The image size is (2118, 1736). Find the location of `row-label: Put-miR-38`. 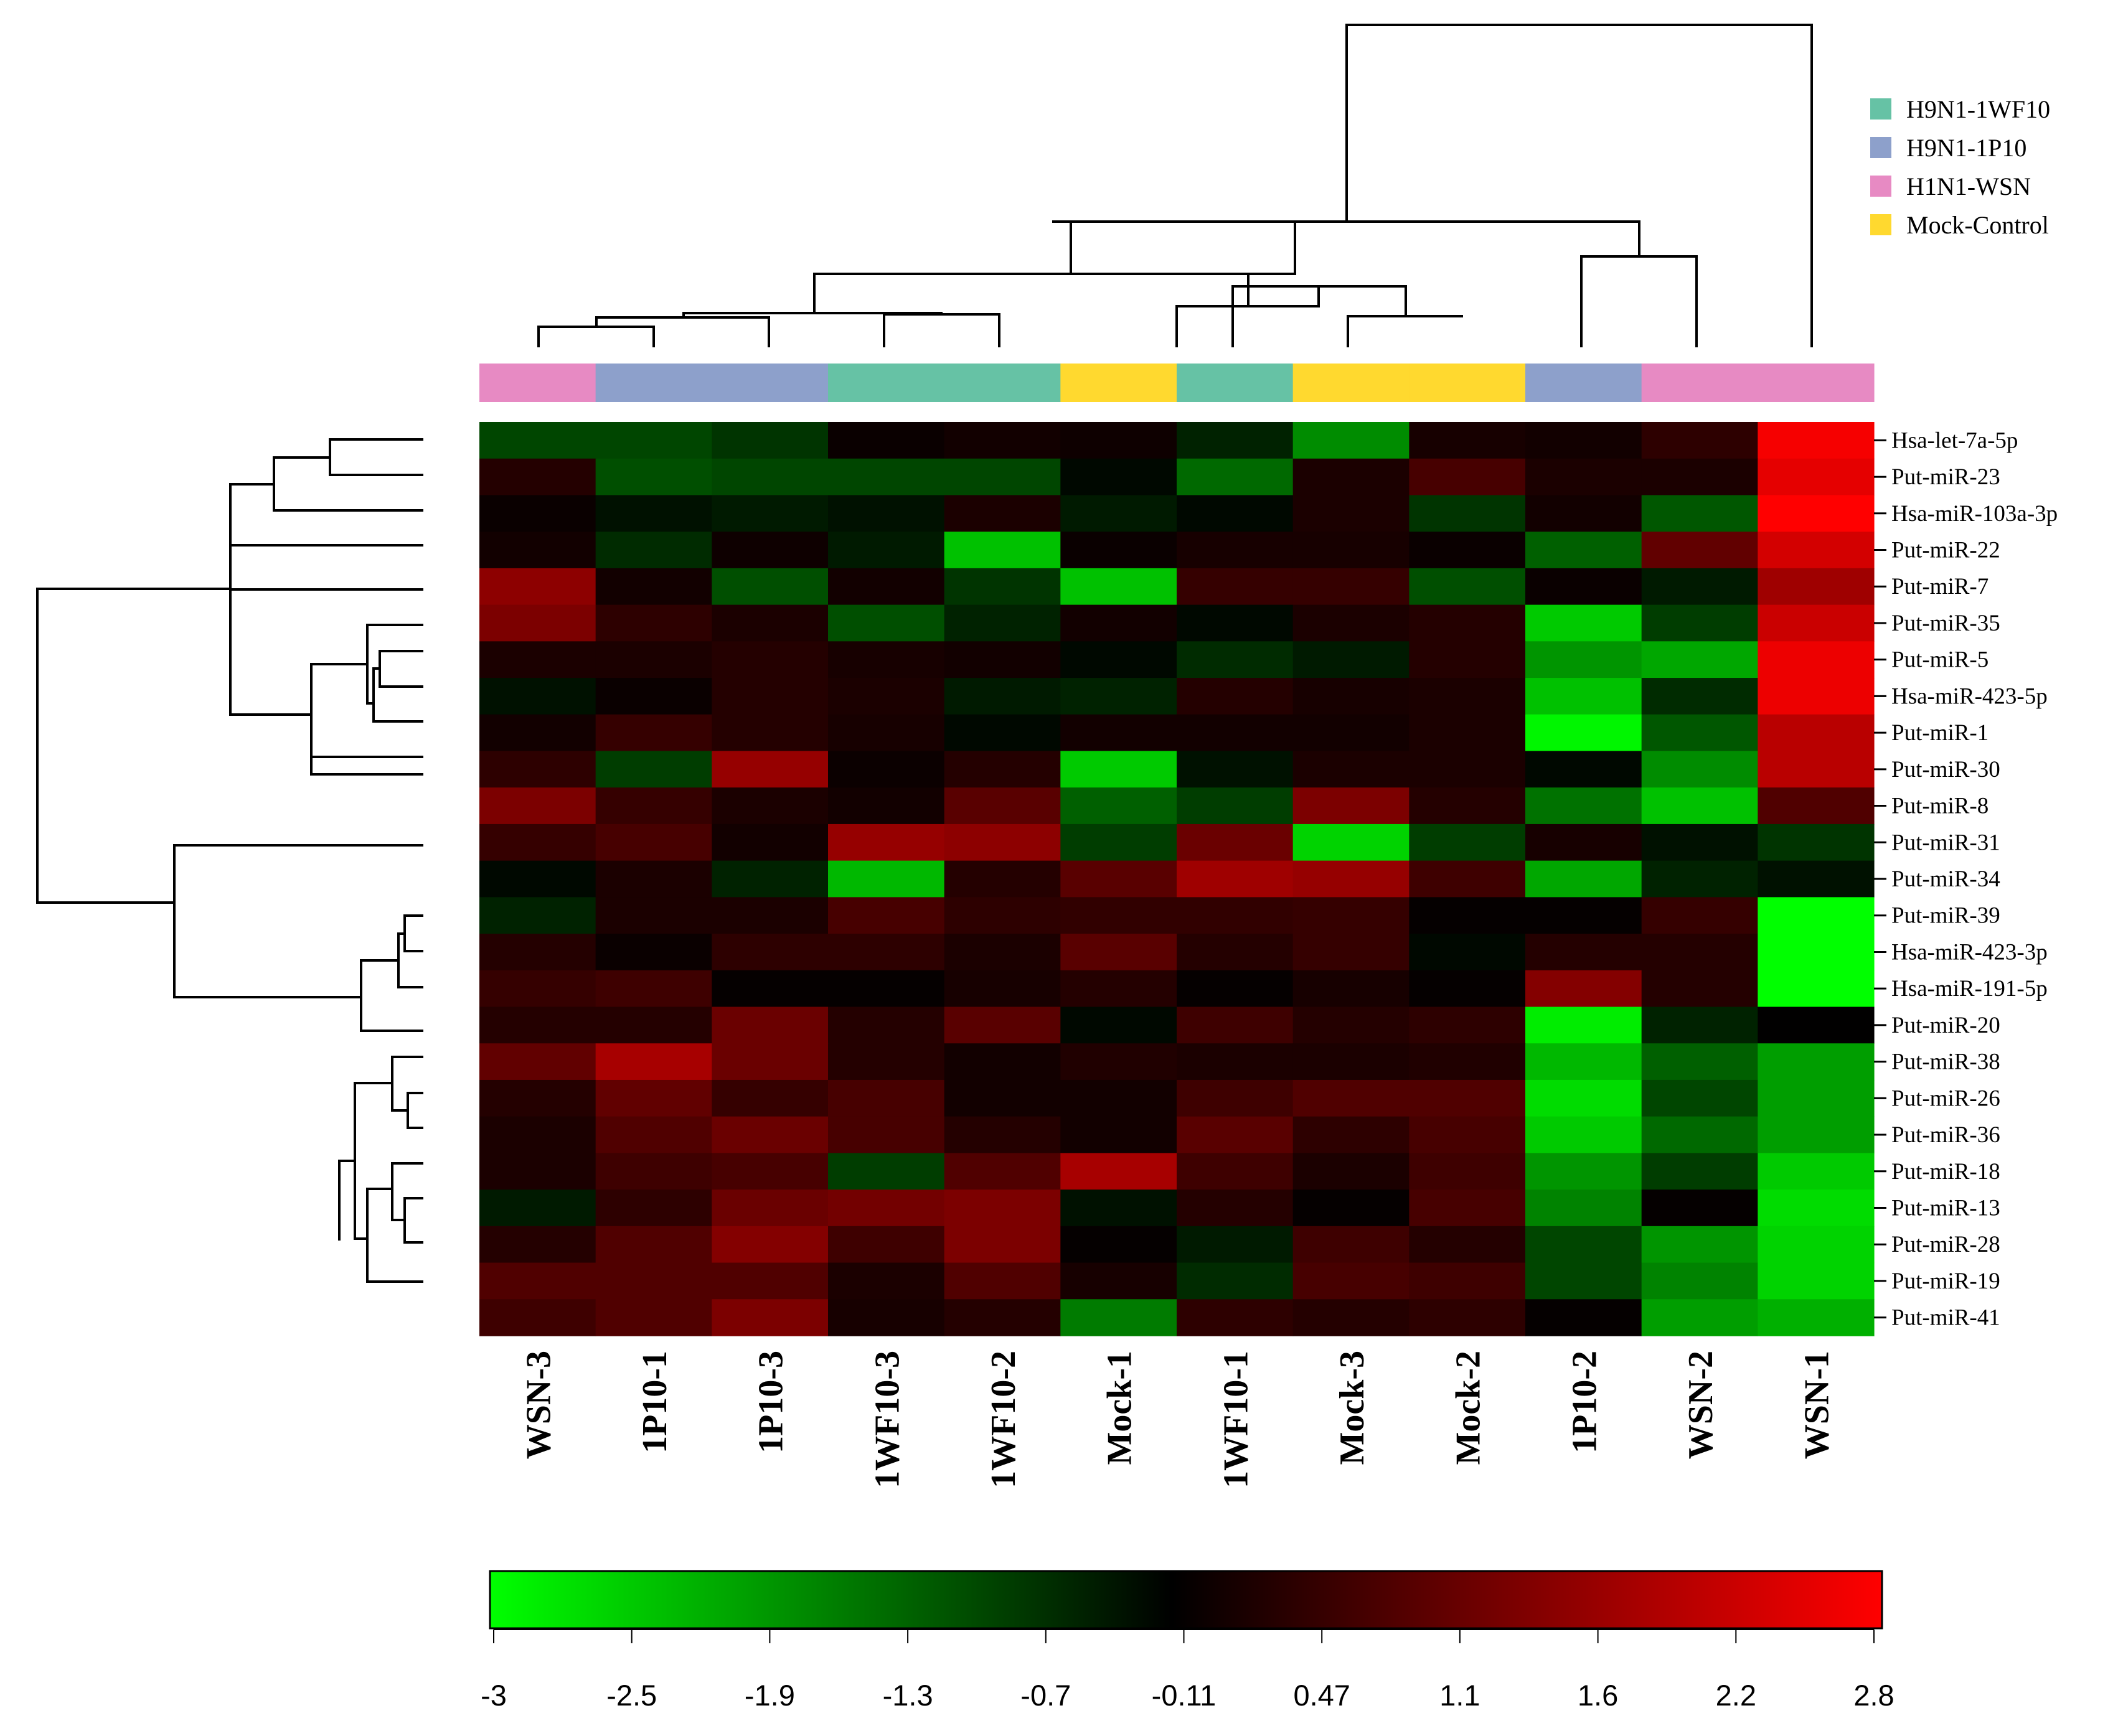

row-label: Put-miR-38 is located at coordinates (1946, 1062).